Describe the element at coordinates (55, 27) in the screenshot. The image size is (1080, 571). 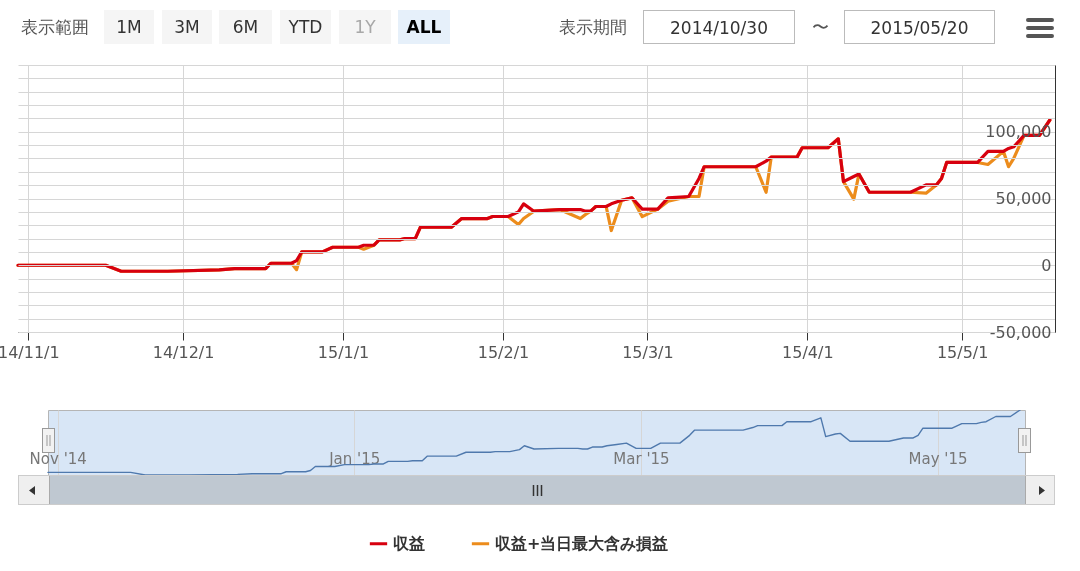
I see `text: 表示範囲` at that location.